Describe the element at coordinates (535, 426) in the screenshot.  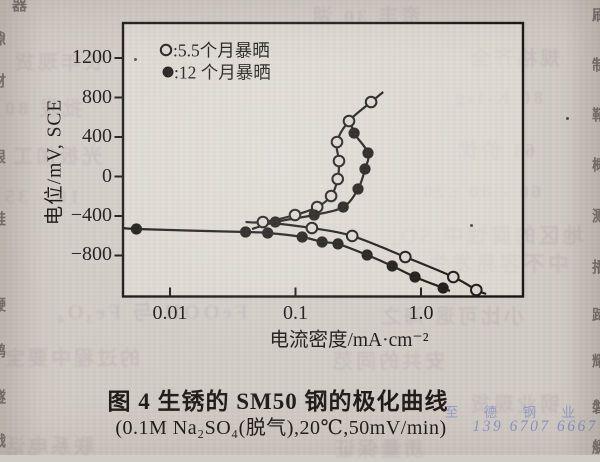
I see `watermark-phone-number: 139 6707 6667` at that location.